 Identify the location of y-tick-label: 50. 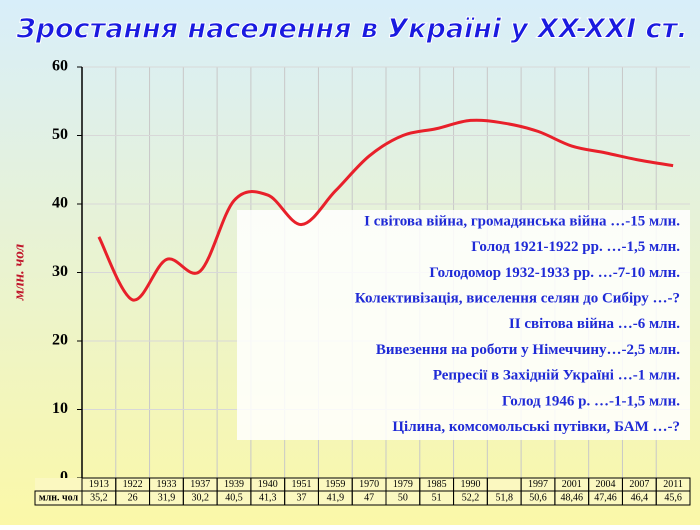
(60, 134).